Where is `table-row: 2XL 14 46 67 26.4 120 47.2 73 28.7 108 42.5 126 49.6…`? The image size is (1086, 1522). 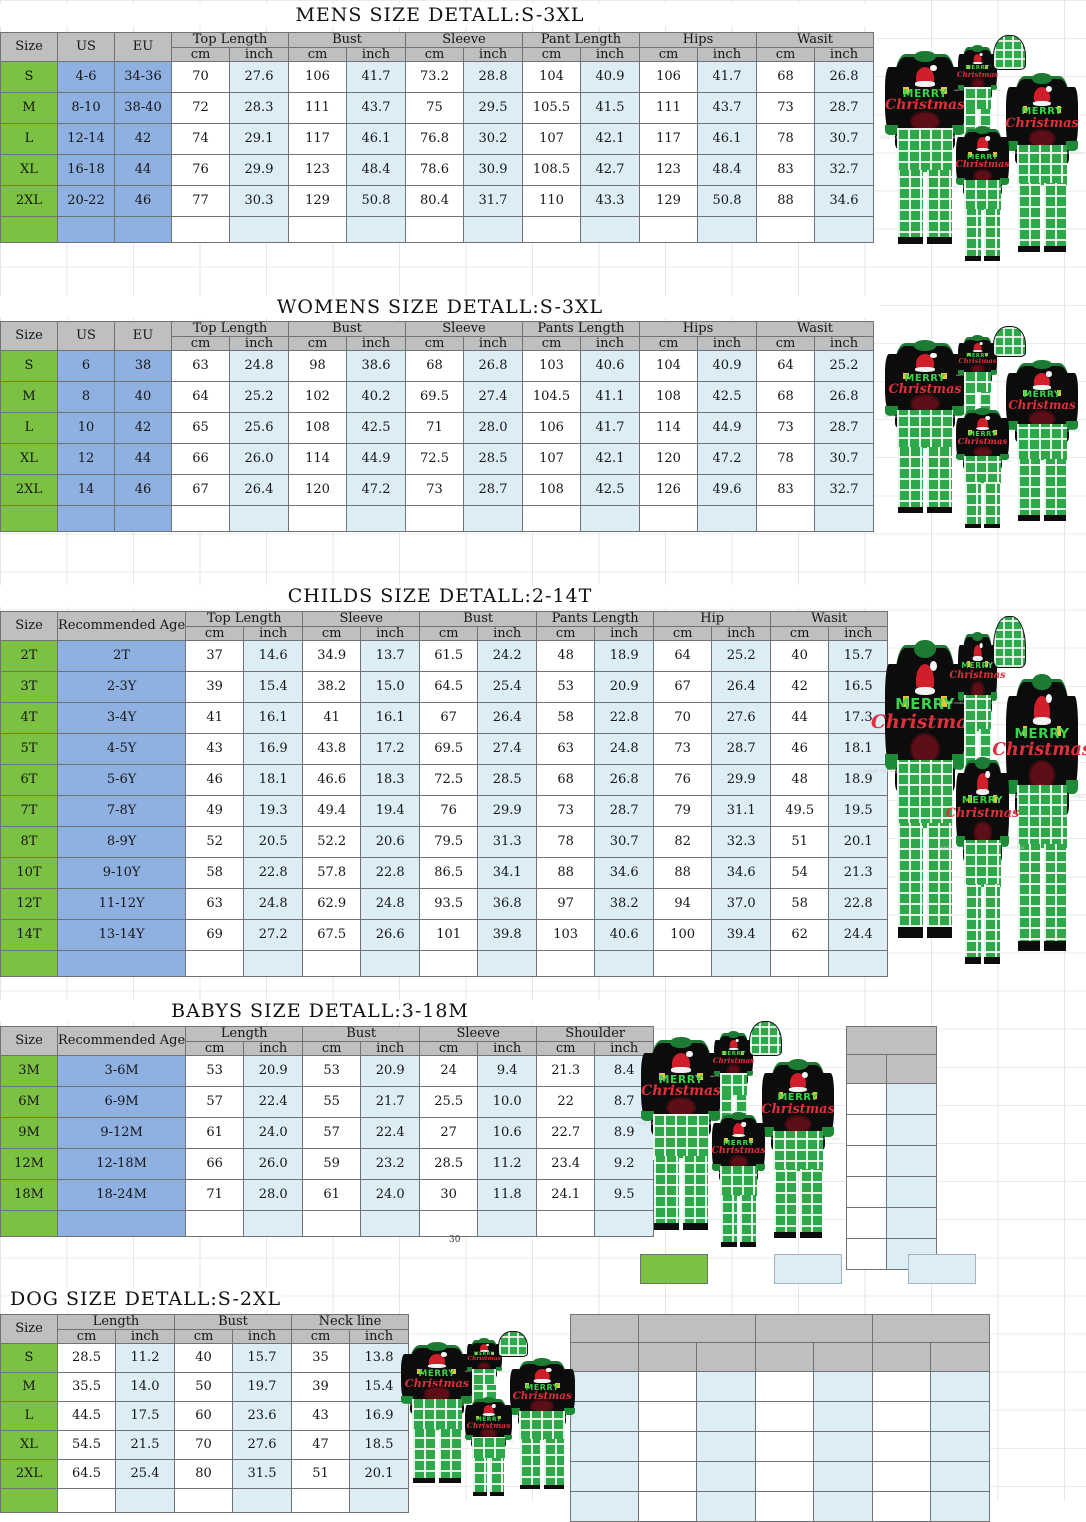 table-row: 2XL 14 46 67 26.4 120 47.2 73 28.7 108 42.5 126 49.6… is located at coordinates (437, 490).